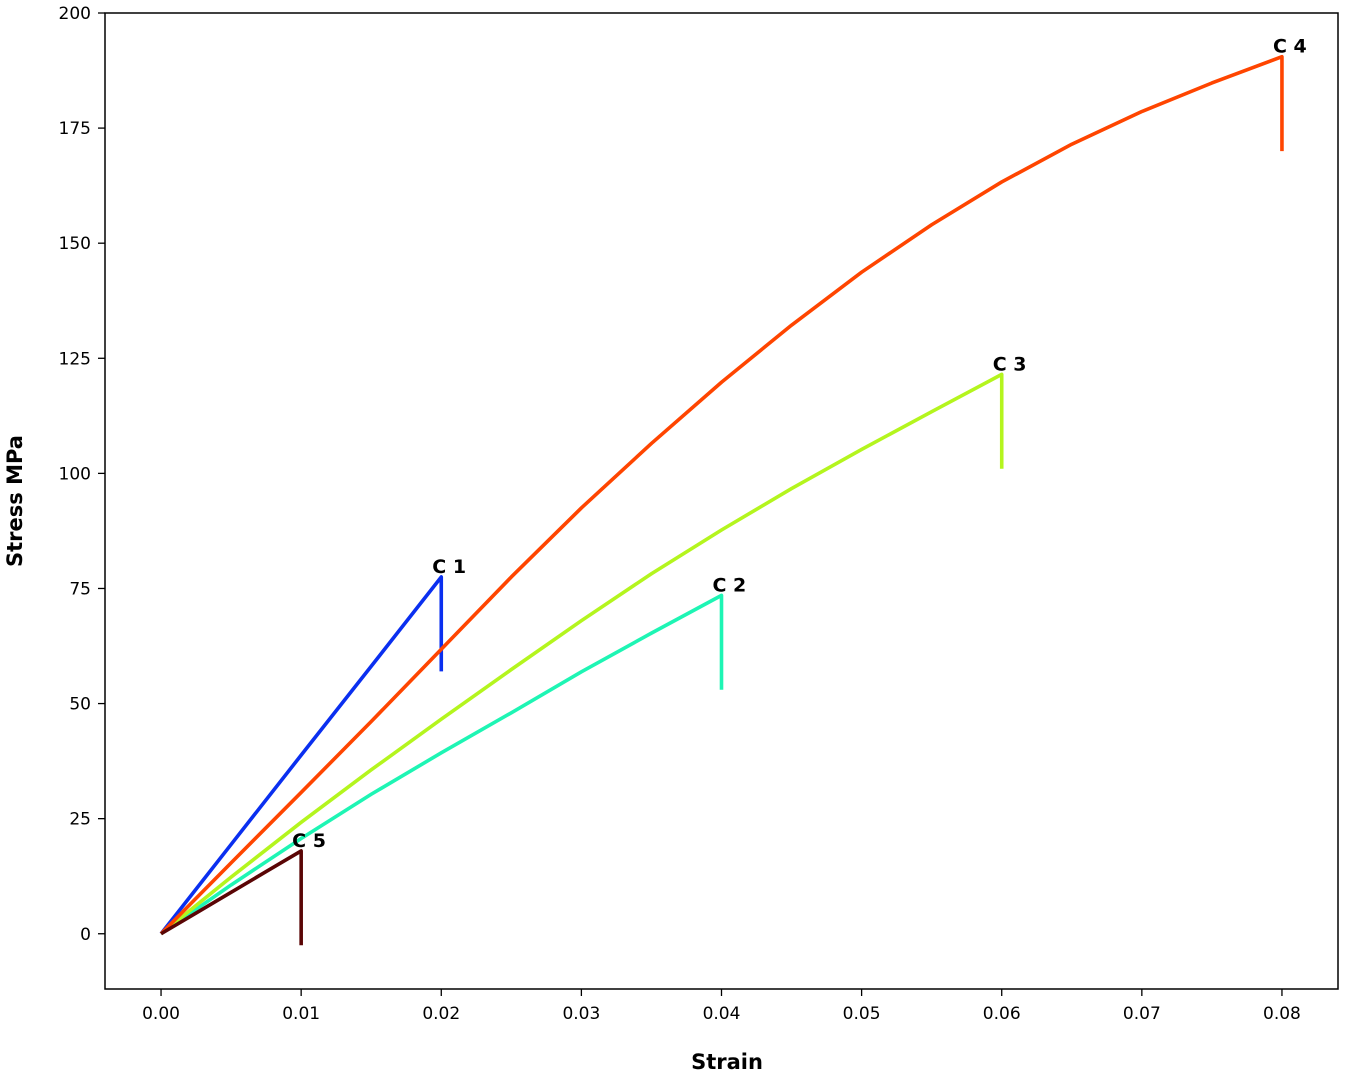 Image resolution: width=1346 pixels, height=1079 pixels. What do you see at coordinates (75, 359) in the screenshot?
I see `y-tick-label: 125` at bounding box center [75, 359].